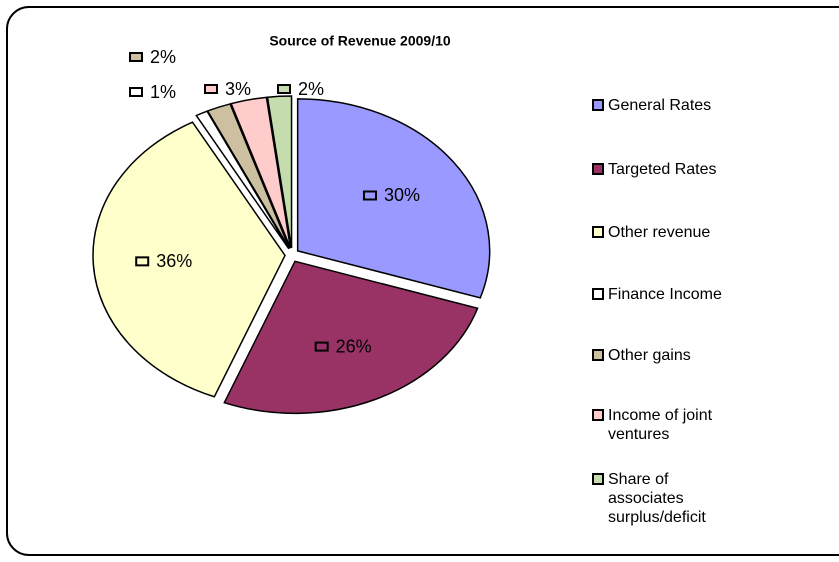  I want to click on legend-item: Income of joint ventures, so click(670, 425).